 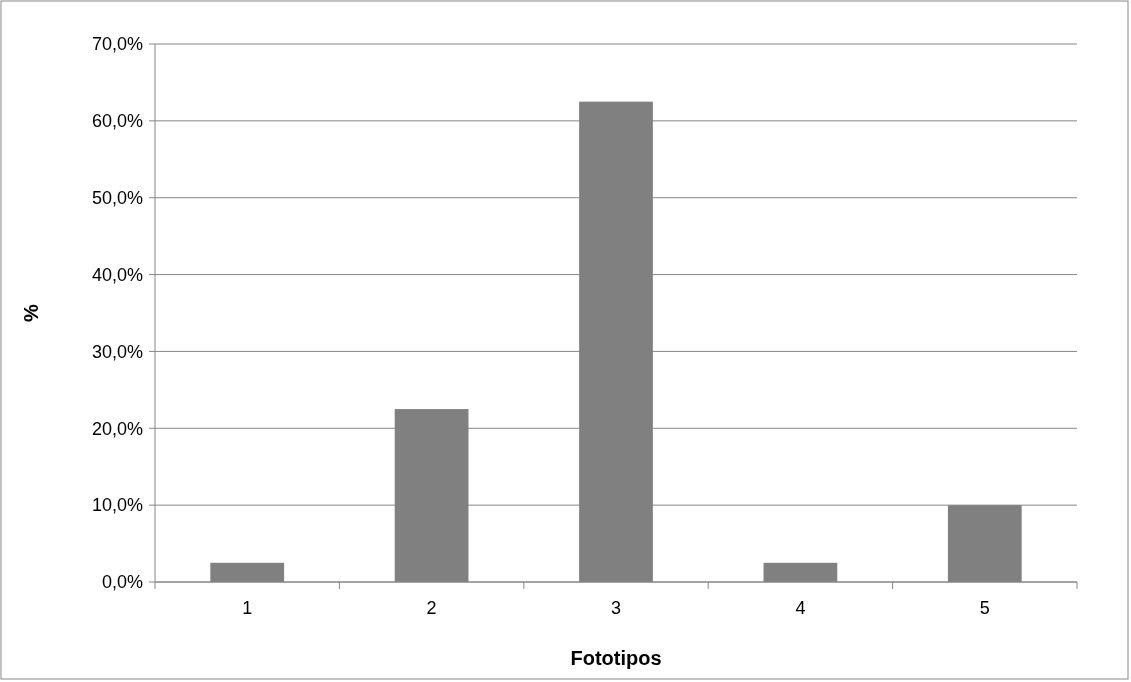 What do you see at coordinates (117, 121) in the screenshot?
I see `y-tick-label: 60,0%` at bounding box center [117, 121].